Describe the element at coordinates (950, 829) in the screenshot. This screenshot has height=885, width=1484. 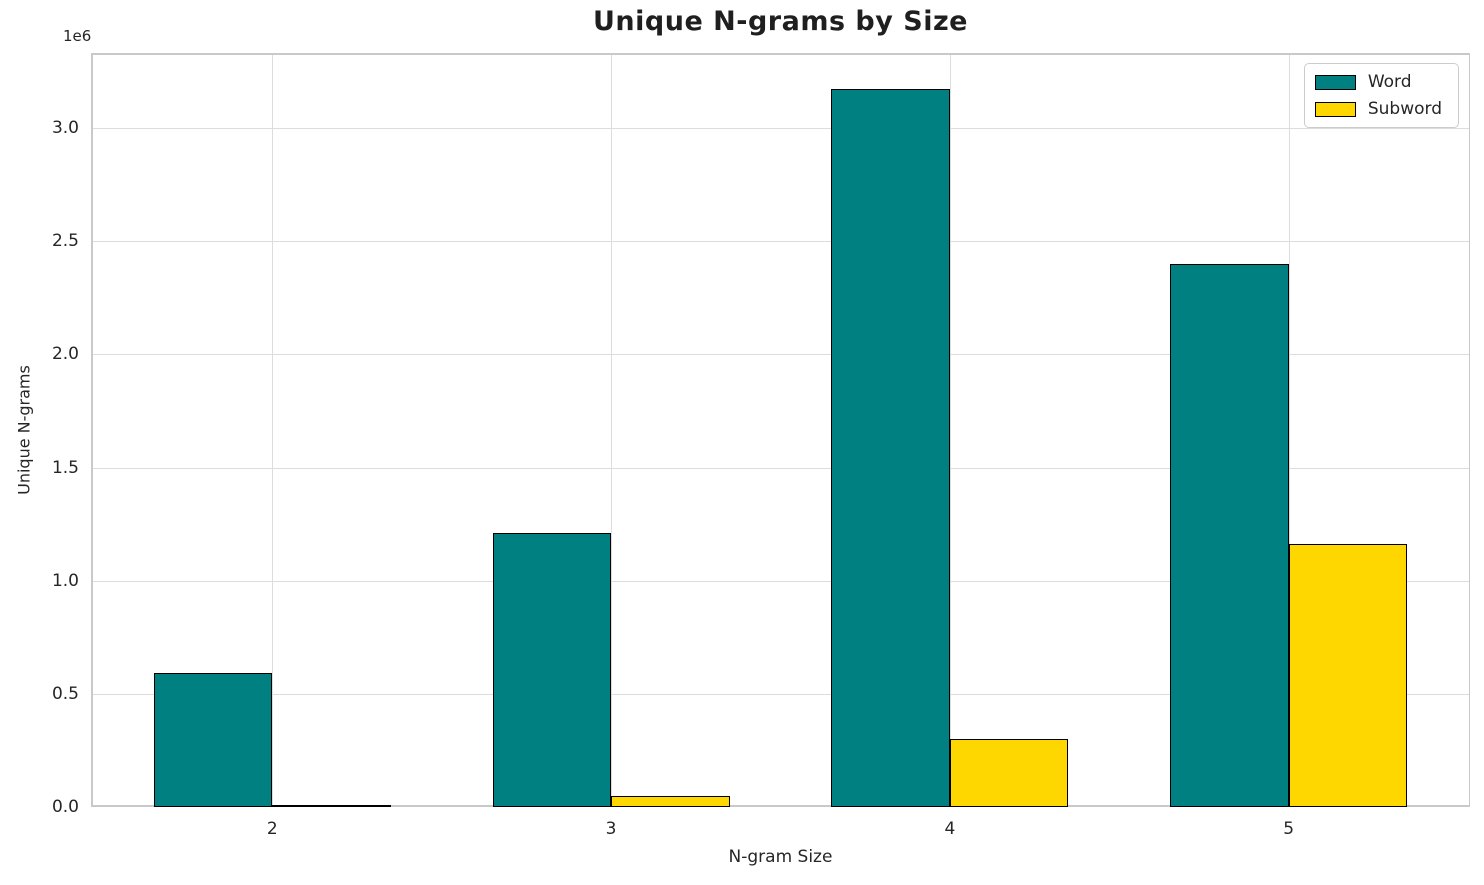
I see `xtick-label-4: 4` at that location.